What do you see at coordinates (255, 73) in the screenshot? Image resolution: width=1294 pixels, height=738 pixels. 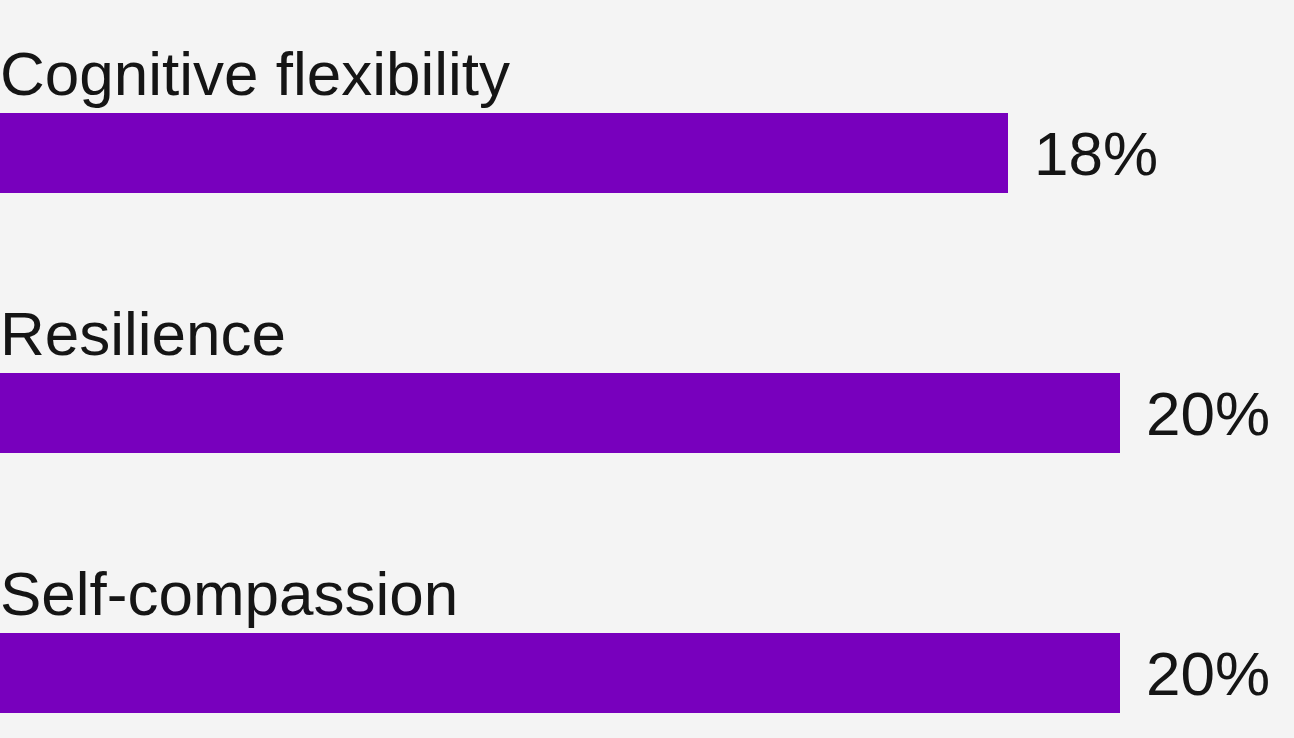 I see `y-tick-label: Cognitive flexibility` at bounding box center [255, 73].